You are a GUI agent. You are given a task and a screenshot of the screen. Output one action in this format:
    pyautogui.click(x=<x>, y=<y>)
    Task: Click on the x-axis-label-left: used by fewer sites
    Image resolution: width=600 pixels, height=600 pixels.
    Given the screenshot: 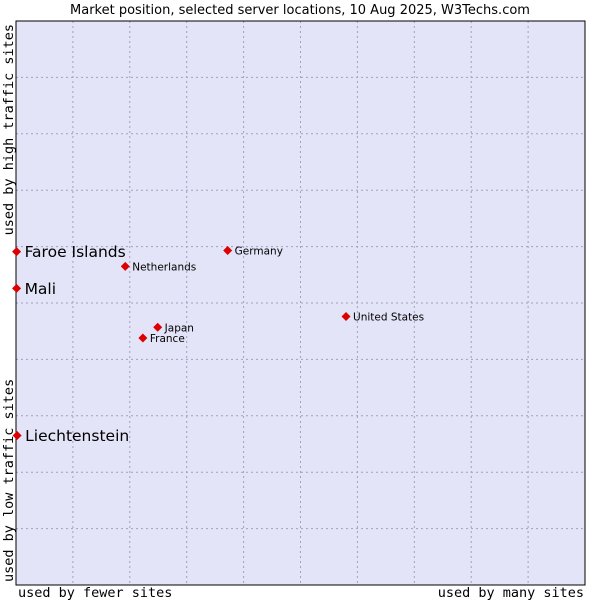 What is the action you would take?
    pyautogui.click(x=95, y=592)
    